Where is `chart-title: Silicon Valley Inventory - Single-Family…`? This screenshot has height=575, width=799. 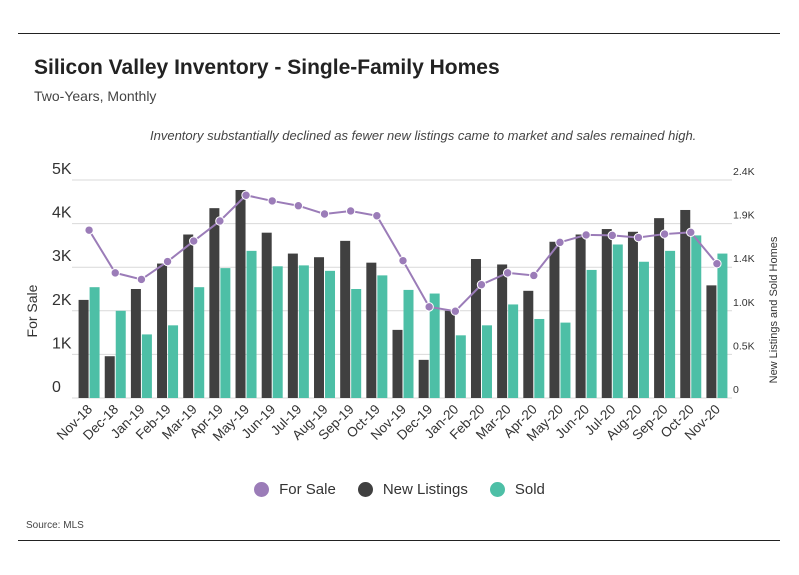 chart-title: Silicon Valley Inventory - Single-Family… is located at coordinates (267, 67).